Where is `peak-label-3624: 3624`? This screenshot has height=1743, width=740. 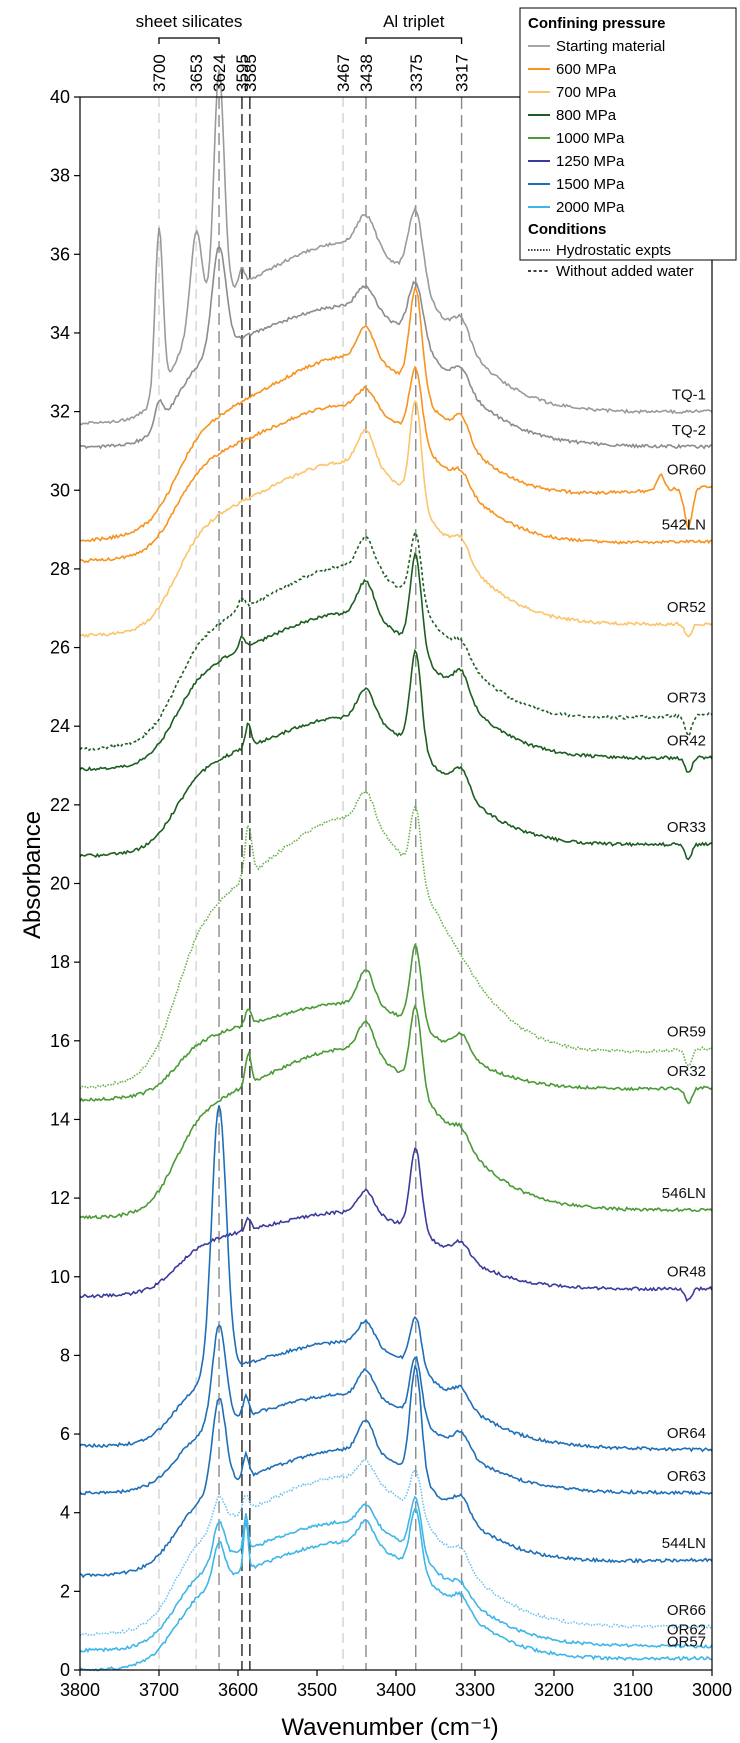 peak-label-3624: 3624 is located at coordinates (219, 73).